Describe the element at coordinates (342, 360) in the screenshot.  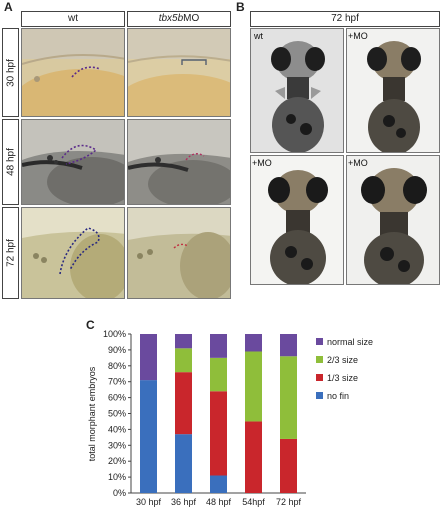
I see `legend-label: 2/3 size` at that location.